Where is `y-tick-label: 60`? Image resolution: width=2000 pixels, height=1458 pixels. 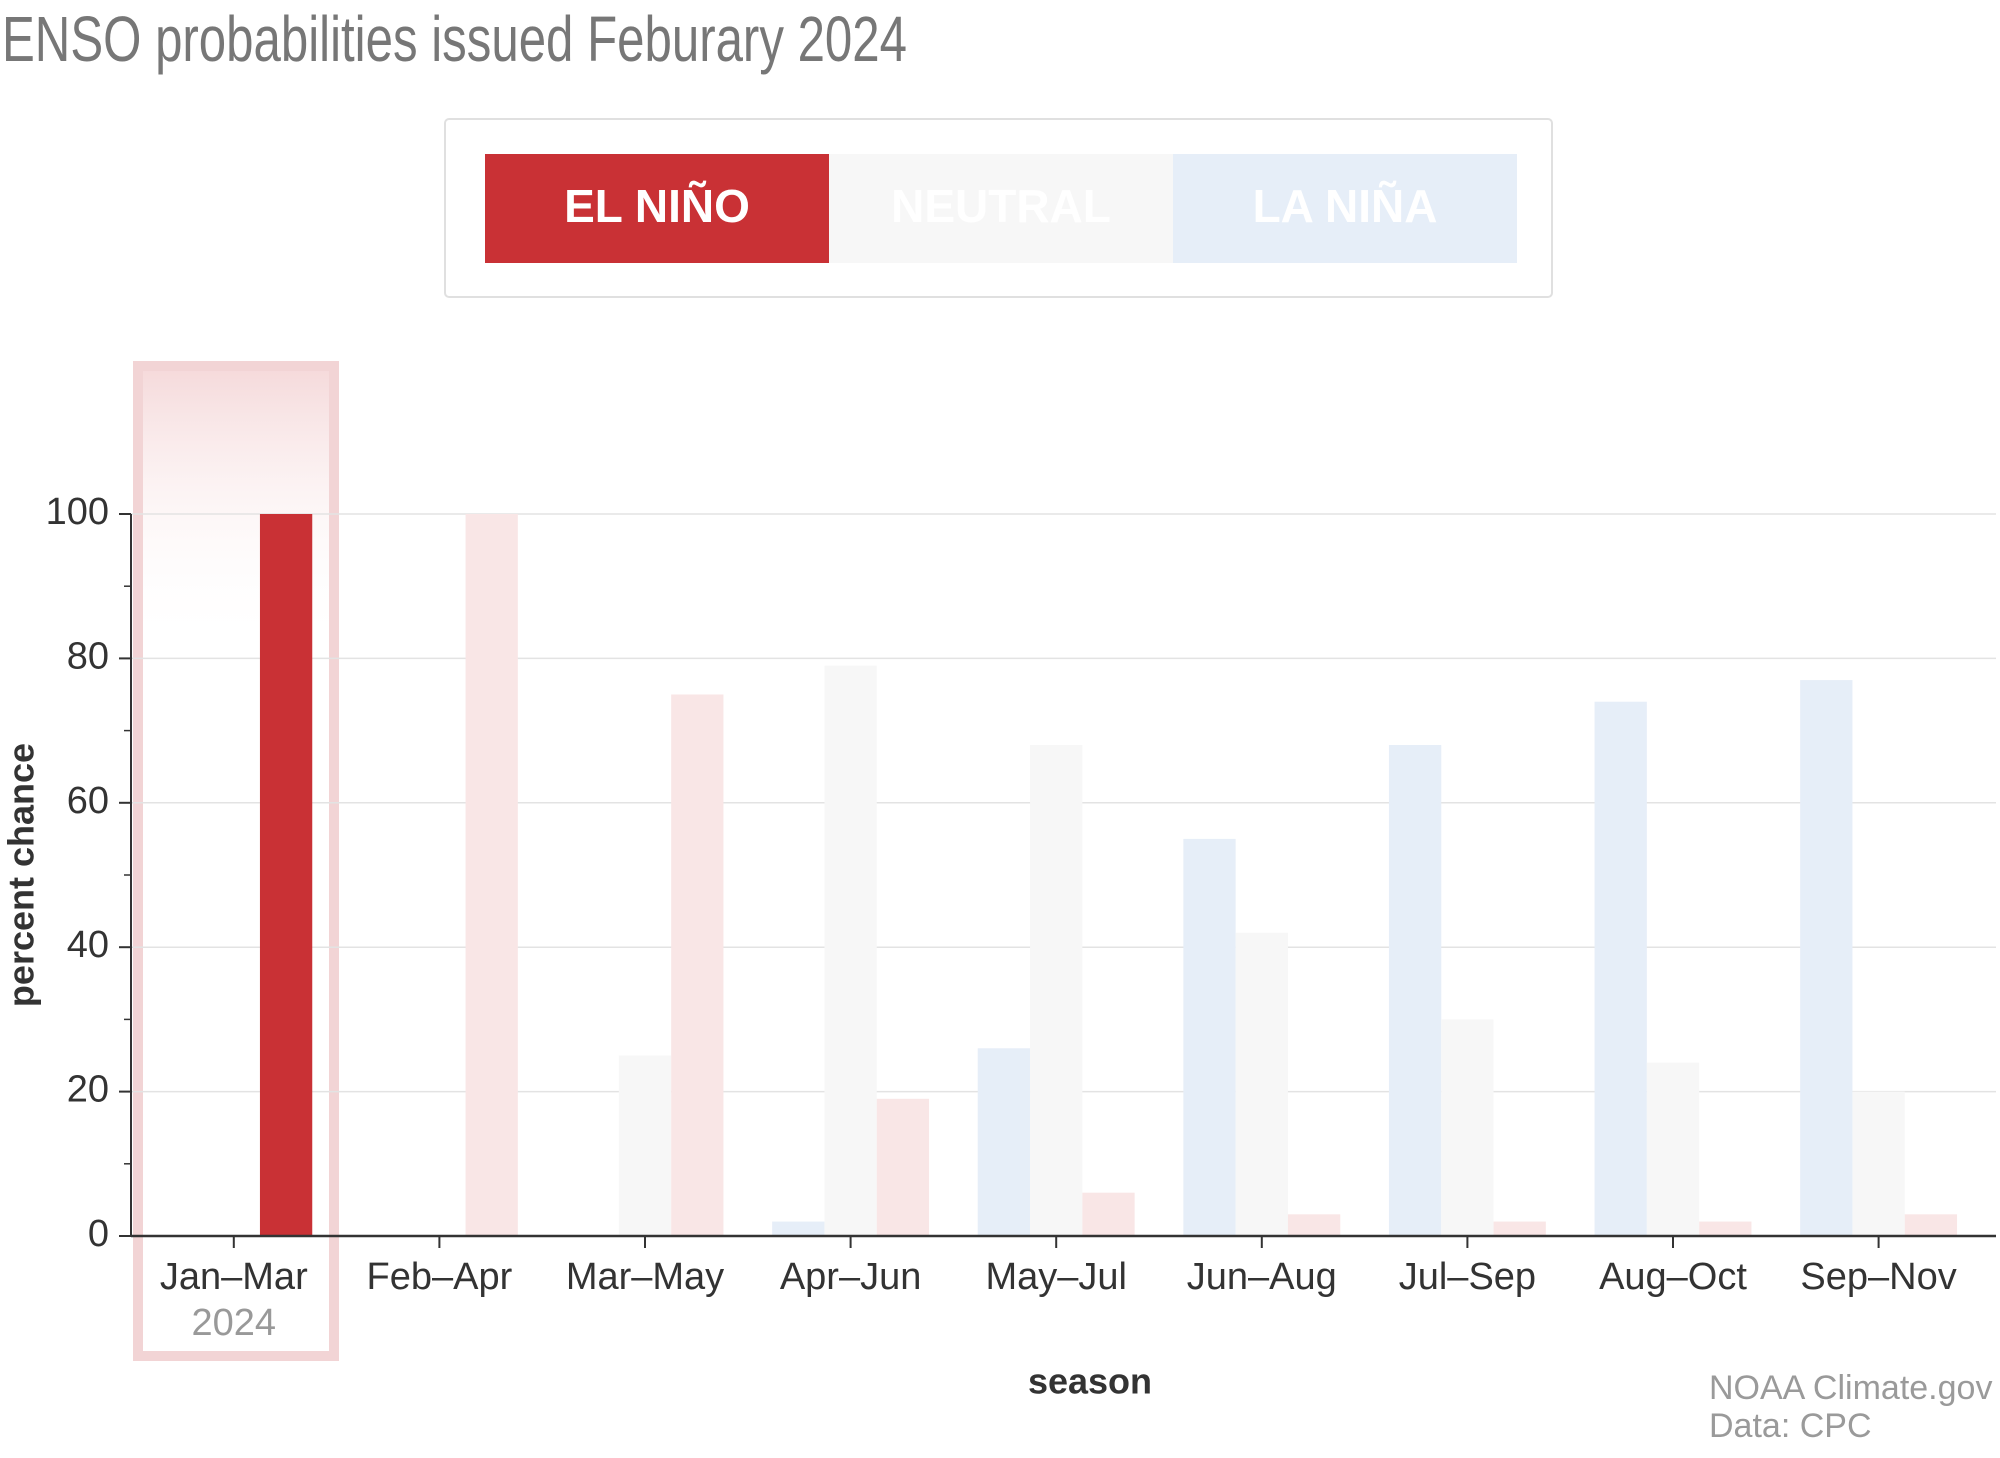 y-tick-label: 60 is located at coordinates (88, 801).